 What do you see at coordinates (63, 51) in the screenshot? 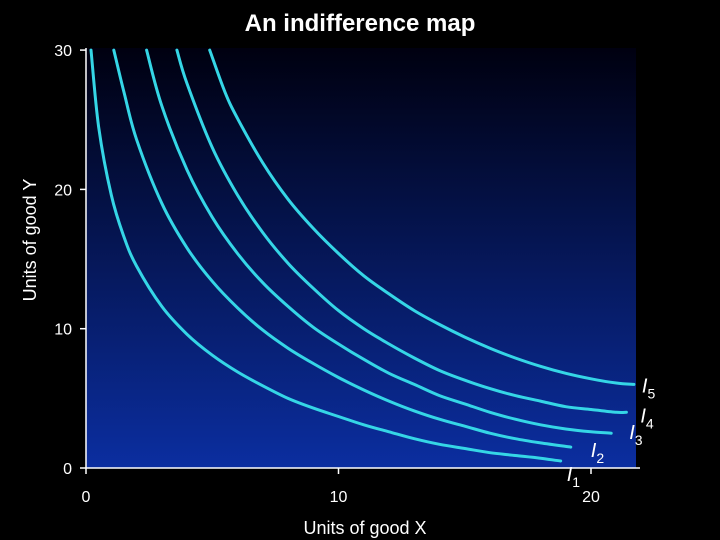
I see `y-tick-label: 30` at bounding box center [63, 51].